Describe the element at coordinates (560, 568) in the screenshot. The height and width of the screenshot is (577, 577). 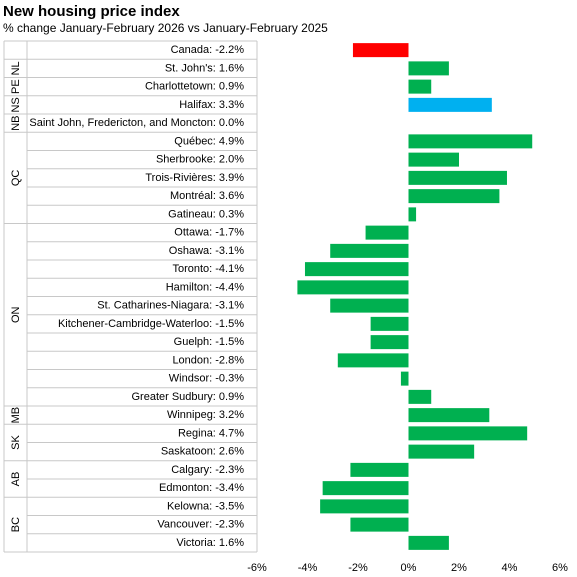
I see `x-tick-label: 6%` at that location.